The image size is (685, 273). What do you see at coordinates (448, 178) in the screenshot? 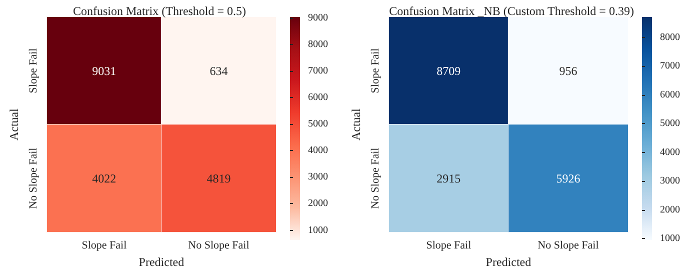
I see `data-label: 2915` at bounding box center [448, 178].